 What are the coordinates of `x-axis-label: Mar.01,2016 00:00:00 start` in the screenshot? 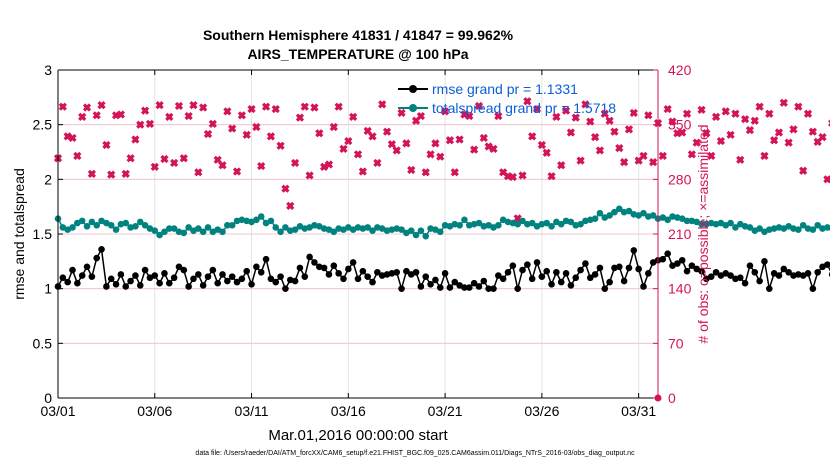 It's located at (358, 435).